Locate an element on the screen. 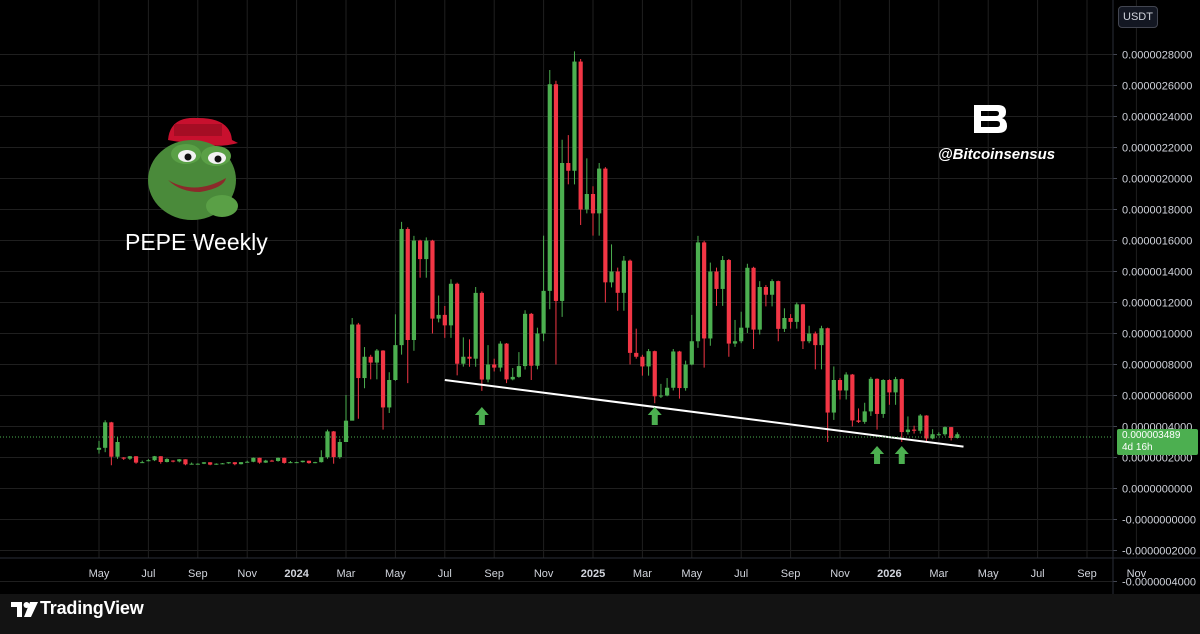 The width and height of the screenshot is (1200, 634). price-tick-label: 0.0000000000 is located at coordinates (1157, 490).